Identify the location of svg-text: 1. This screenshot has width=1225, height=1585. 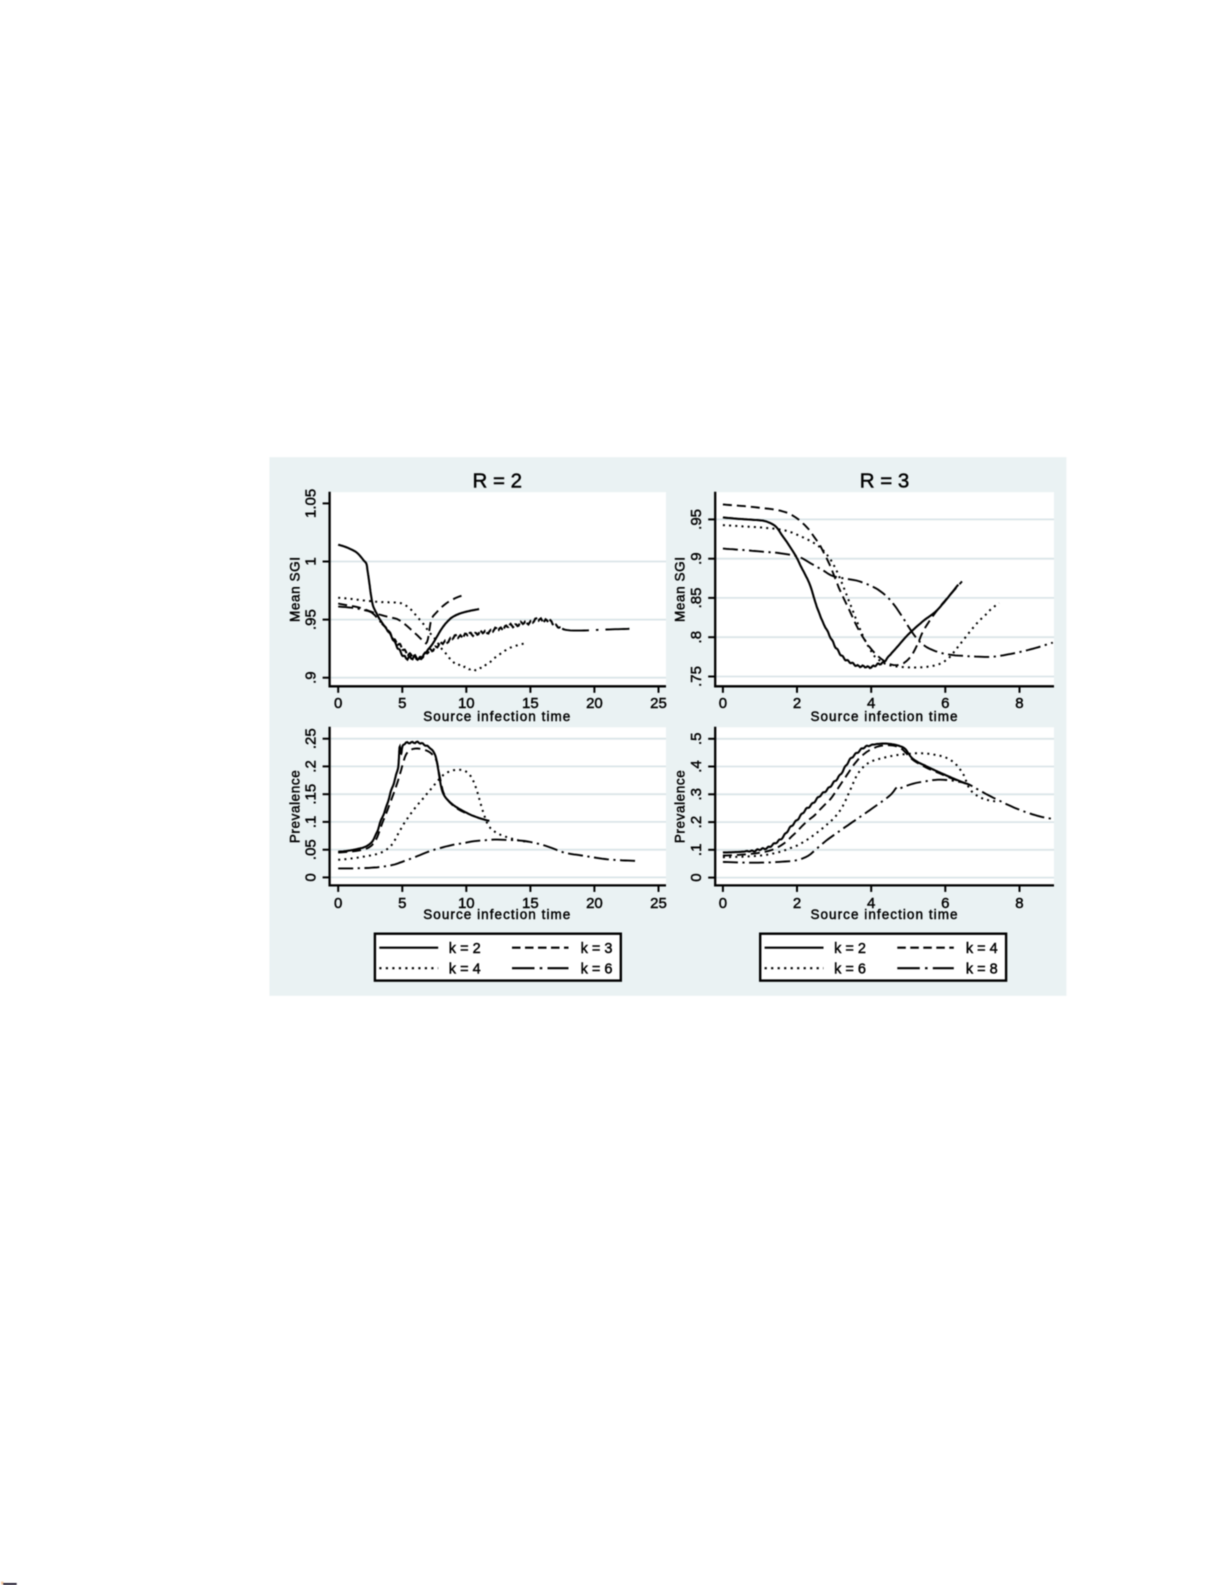
(311, 561).